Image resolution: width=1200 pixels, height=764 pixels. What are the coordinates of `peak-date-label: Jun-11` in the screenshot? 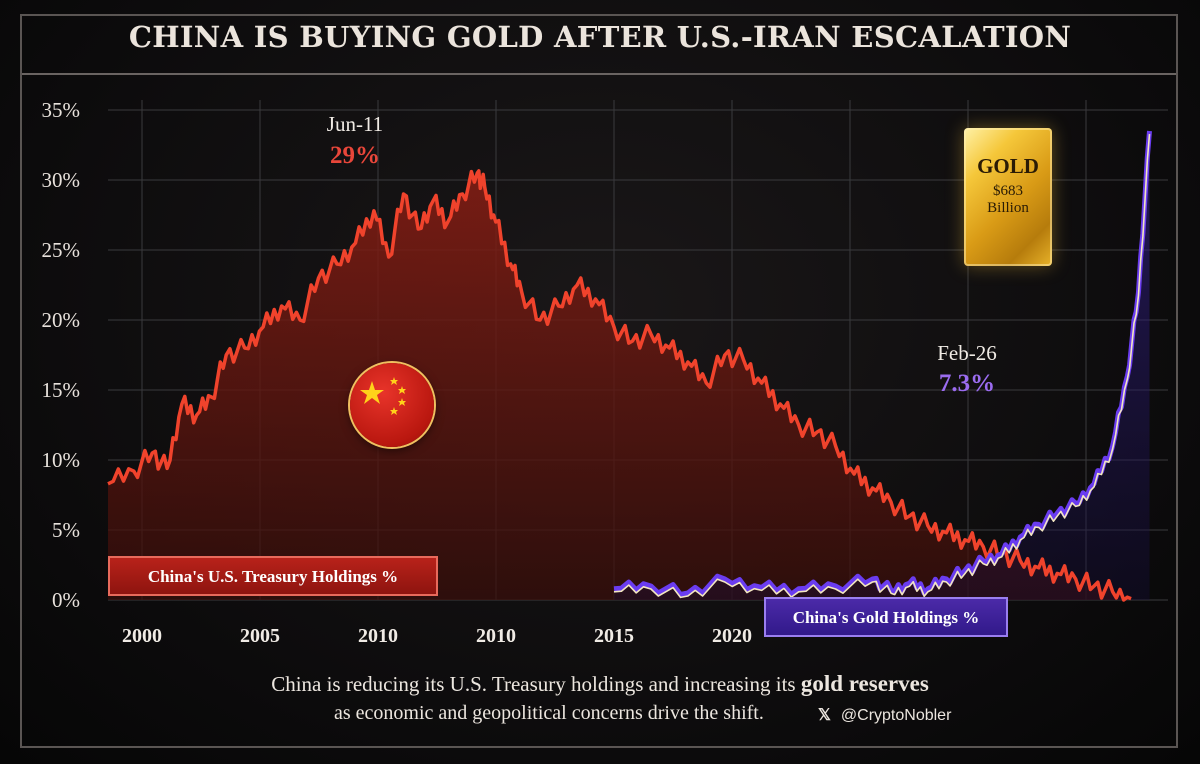 It's located at (355, 124).